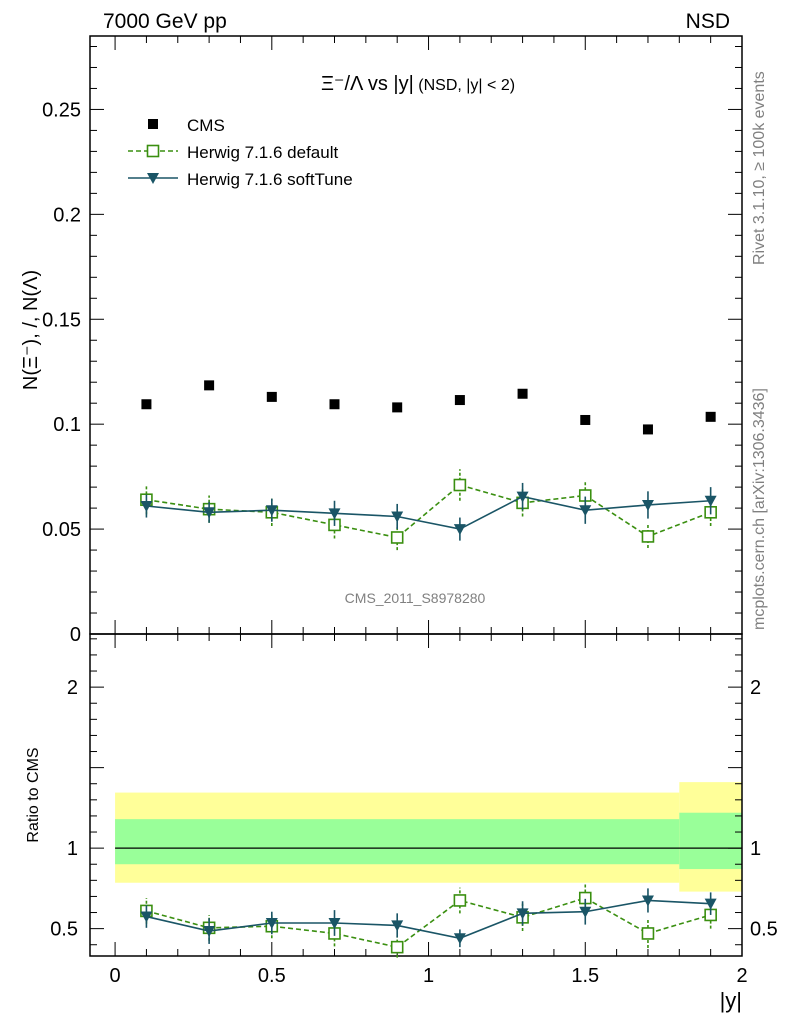 Image resolution: width=786 pixels, height=1024 pixels. What do you see at coordinates (741, 976) in the screenshot?
I see `x-tick-label: 2` at bounding box center [741, 976].